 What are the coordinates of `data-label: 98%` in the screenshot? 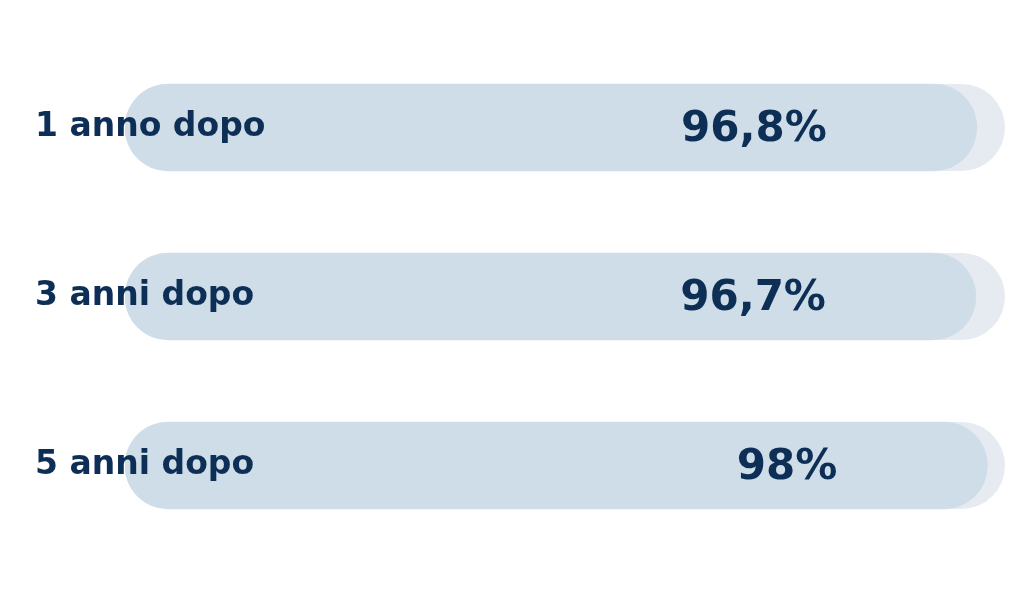 It's located at (787, 465).